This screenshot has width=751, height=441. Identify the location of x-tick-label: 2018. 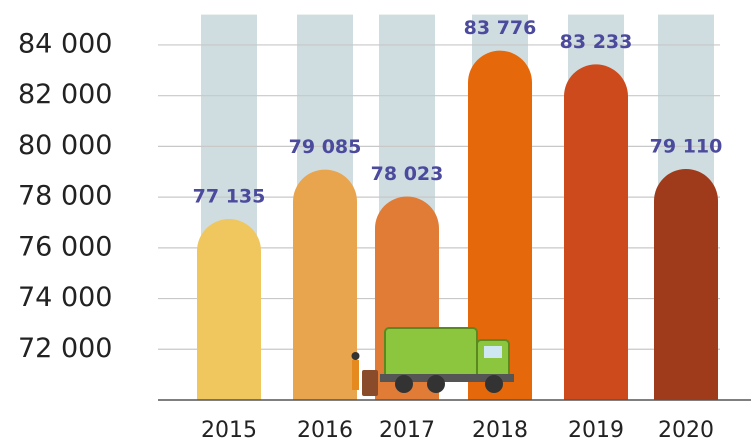
(500, 429).